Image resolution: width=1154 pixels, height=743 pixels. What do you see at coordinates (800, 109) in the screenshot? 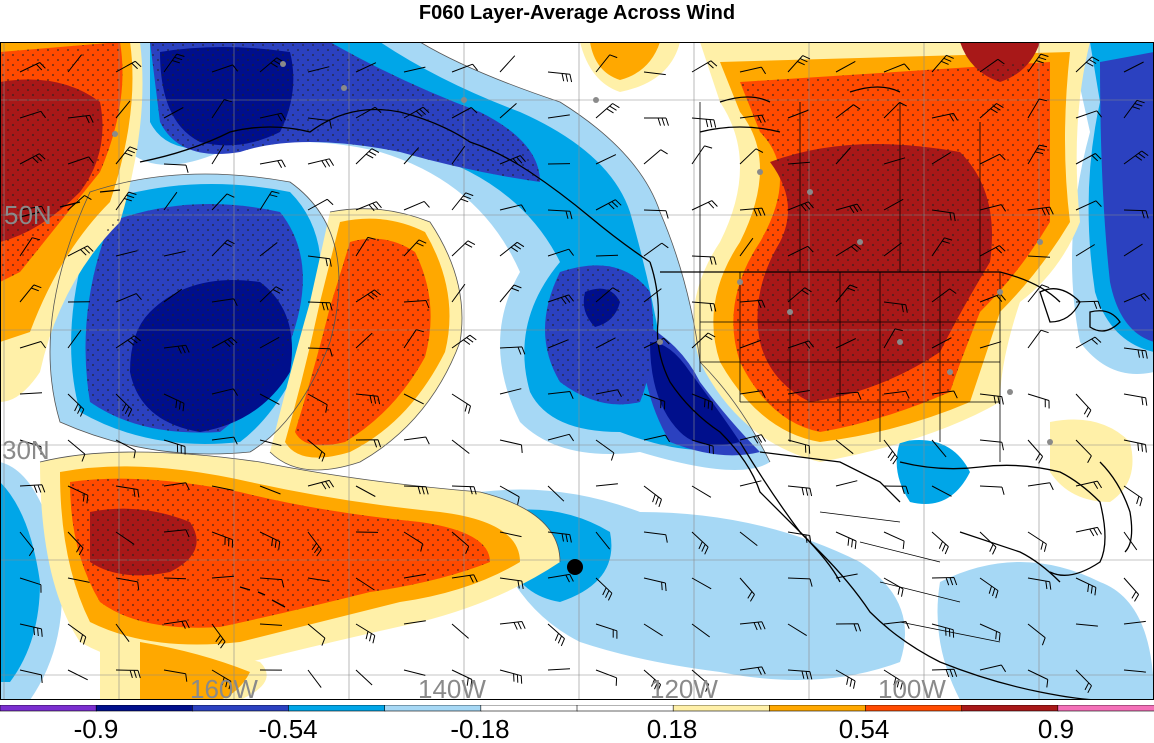
I see `canada-coast-islands` at bounding box center [800, 109].